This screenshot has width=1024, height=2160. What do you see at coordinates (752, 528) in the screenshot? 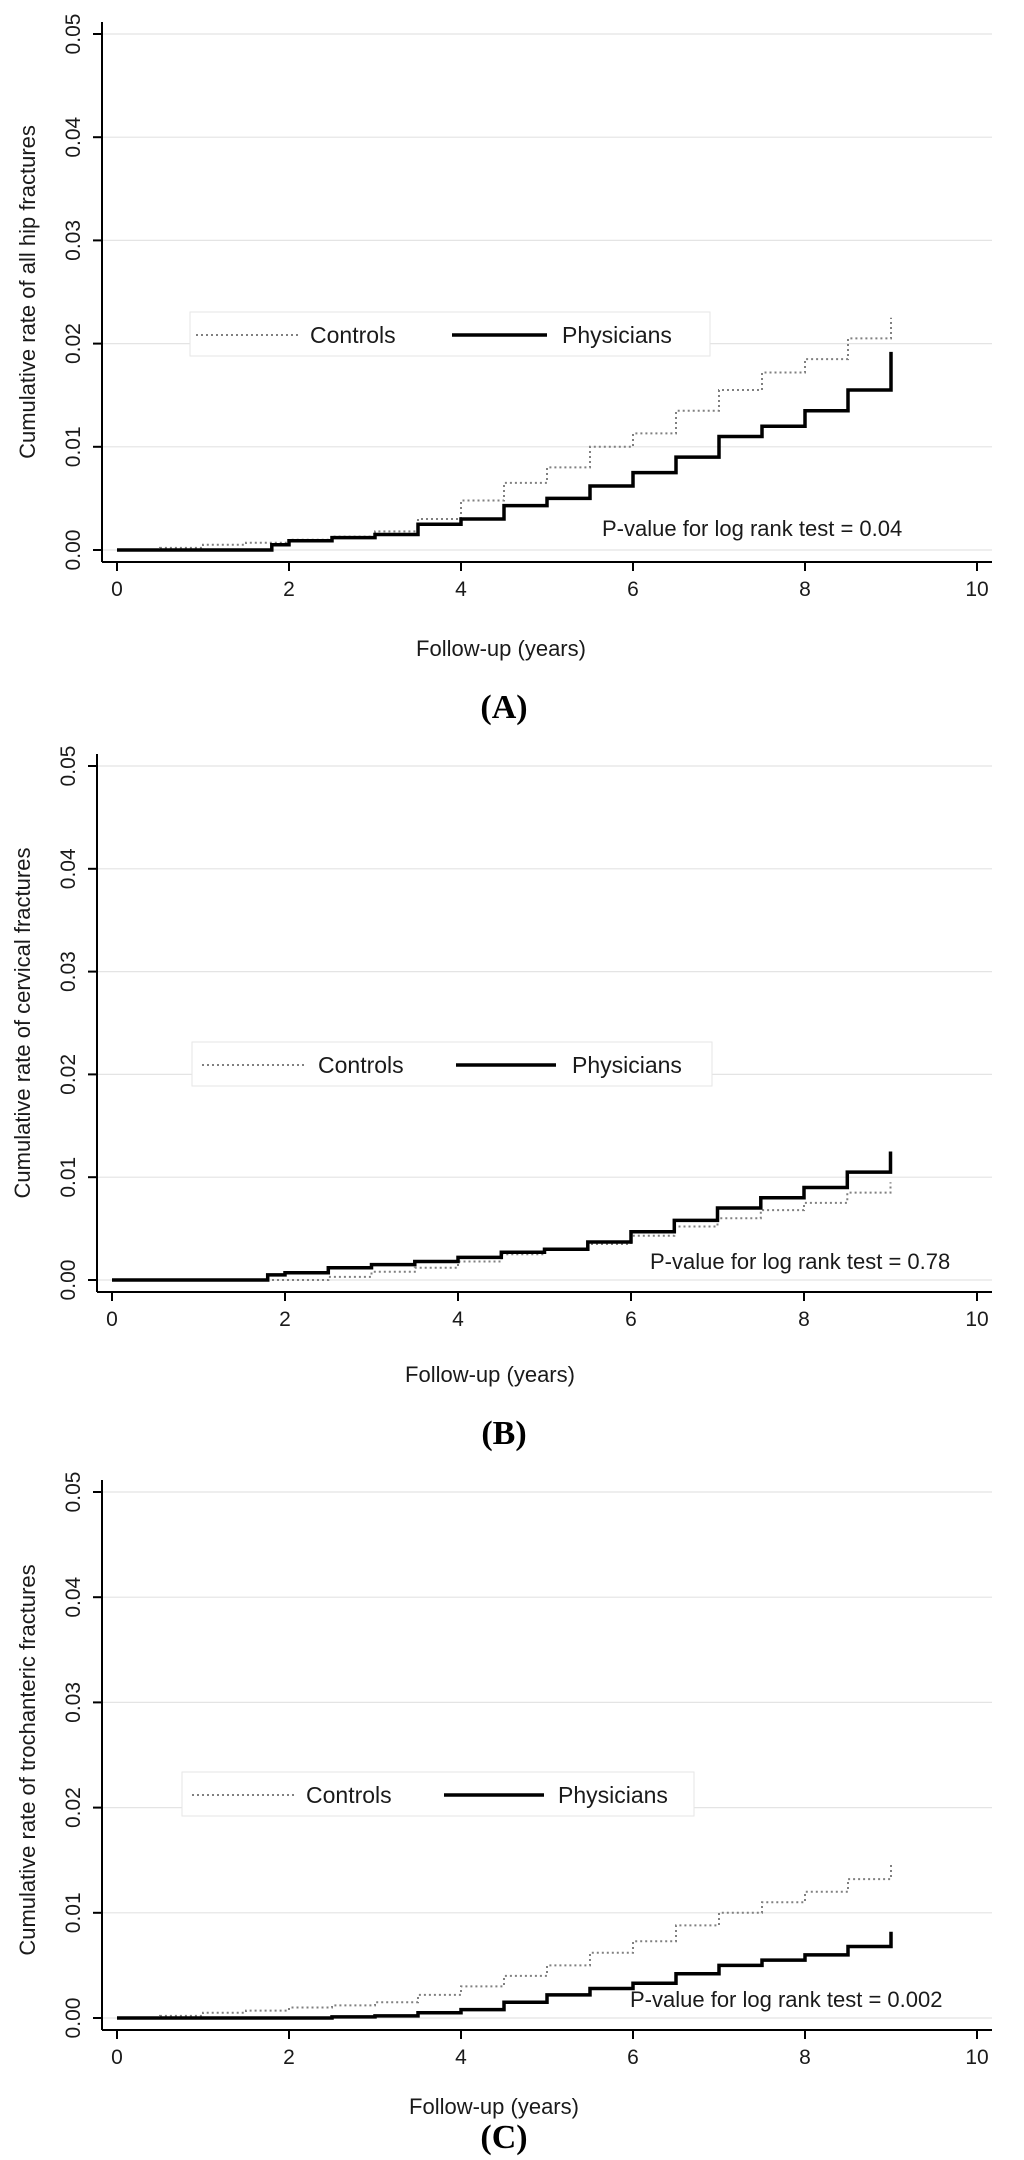
I see `p-value-annotation: P-value for log rank test = 0.04` at bounding box center [752, 528].